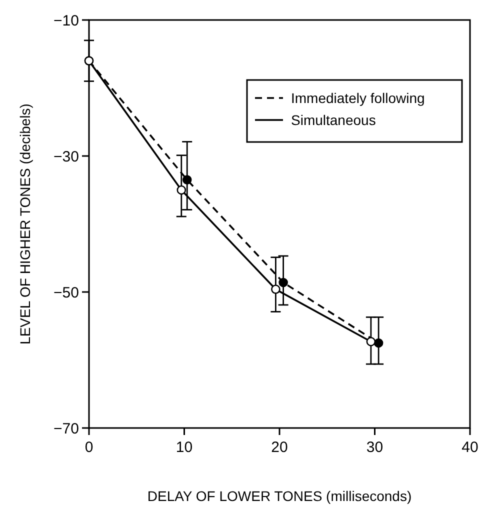  I want to click on x-axis-title: DELAY OF LOWER TONES (milliseconds), so click(279, 496).